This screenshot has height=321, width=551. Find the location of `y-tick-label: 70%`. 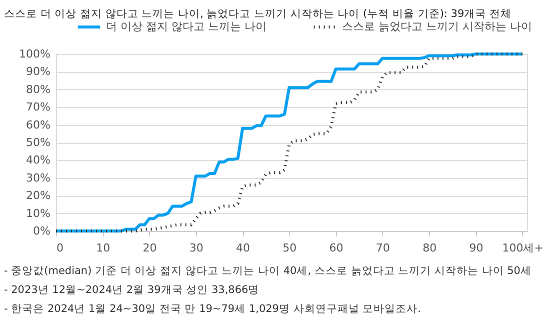

y-tick-label: 70% is located at coordinates (38, 107).